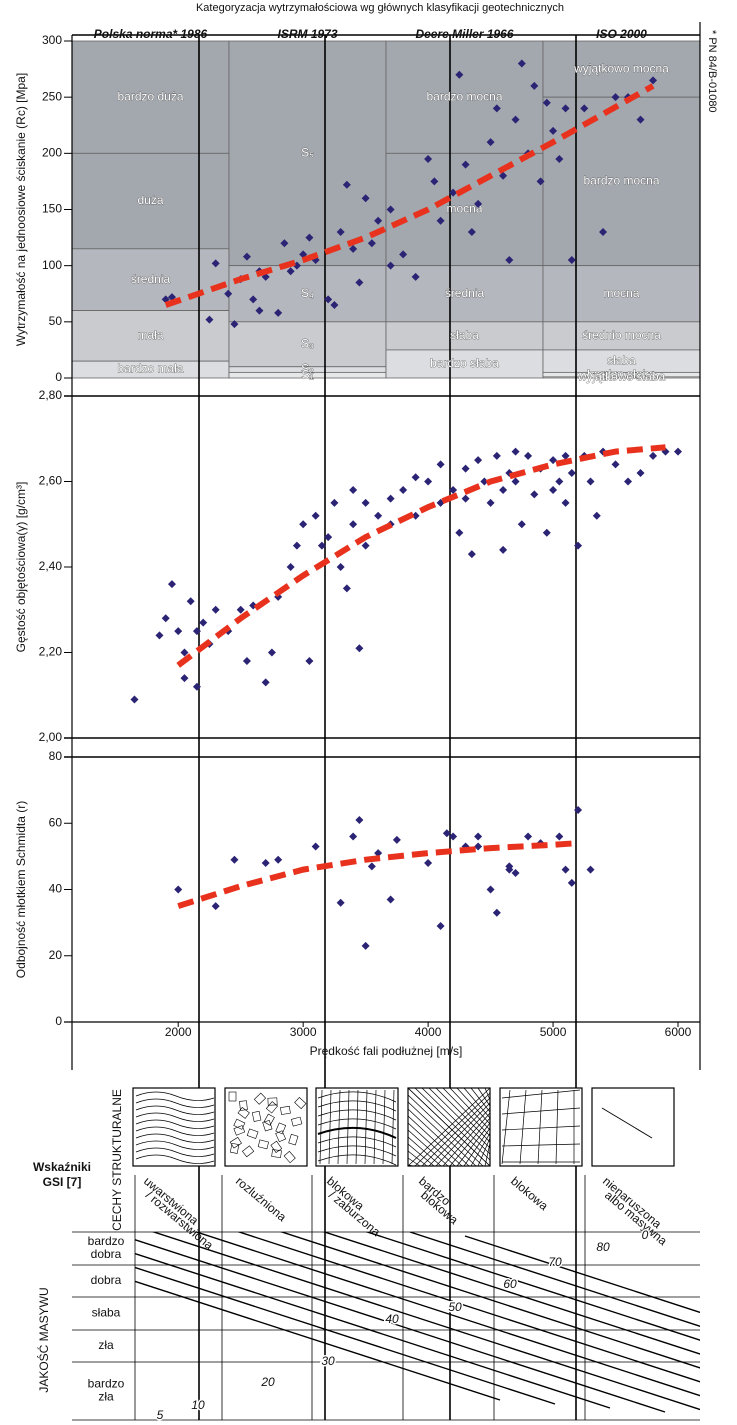 This screenshot has width=737, height=1425. Describe the element at coordinates (678, 1032) in the screenshot. I see `x-tick-label: 6000` at that location.